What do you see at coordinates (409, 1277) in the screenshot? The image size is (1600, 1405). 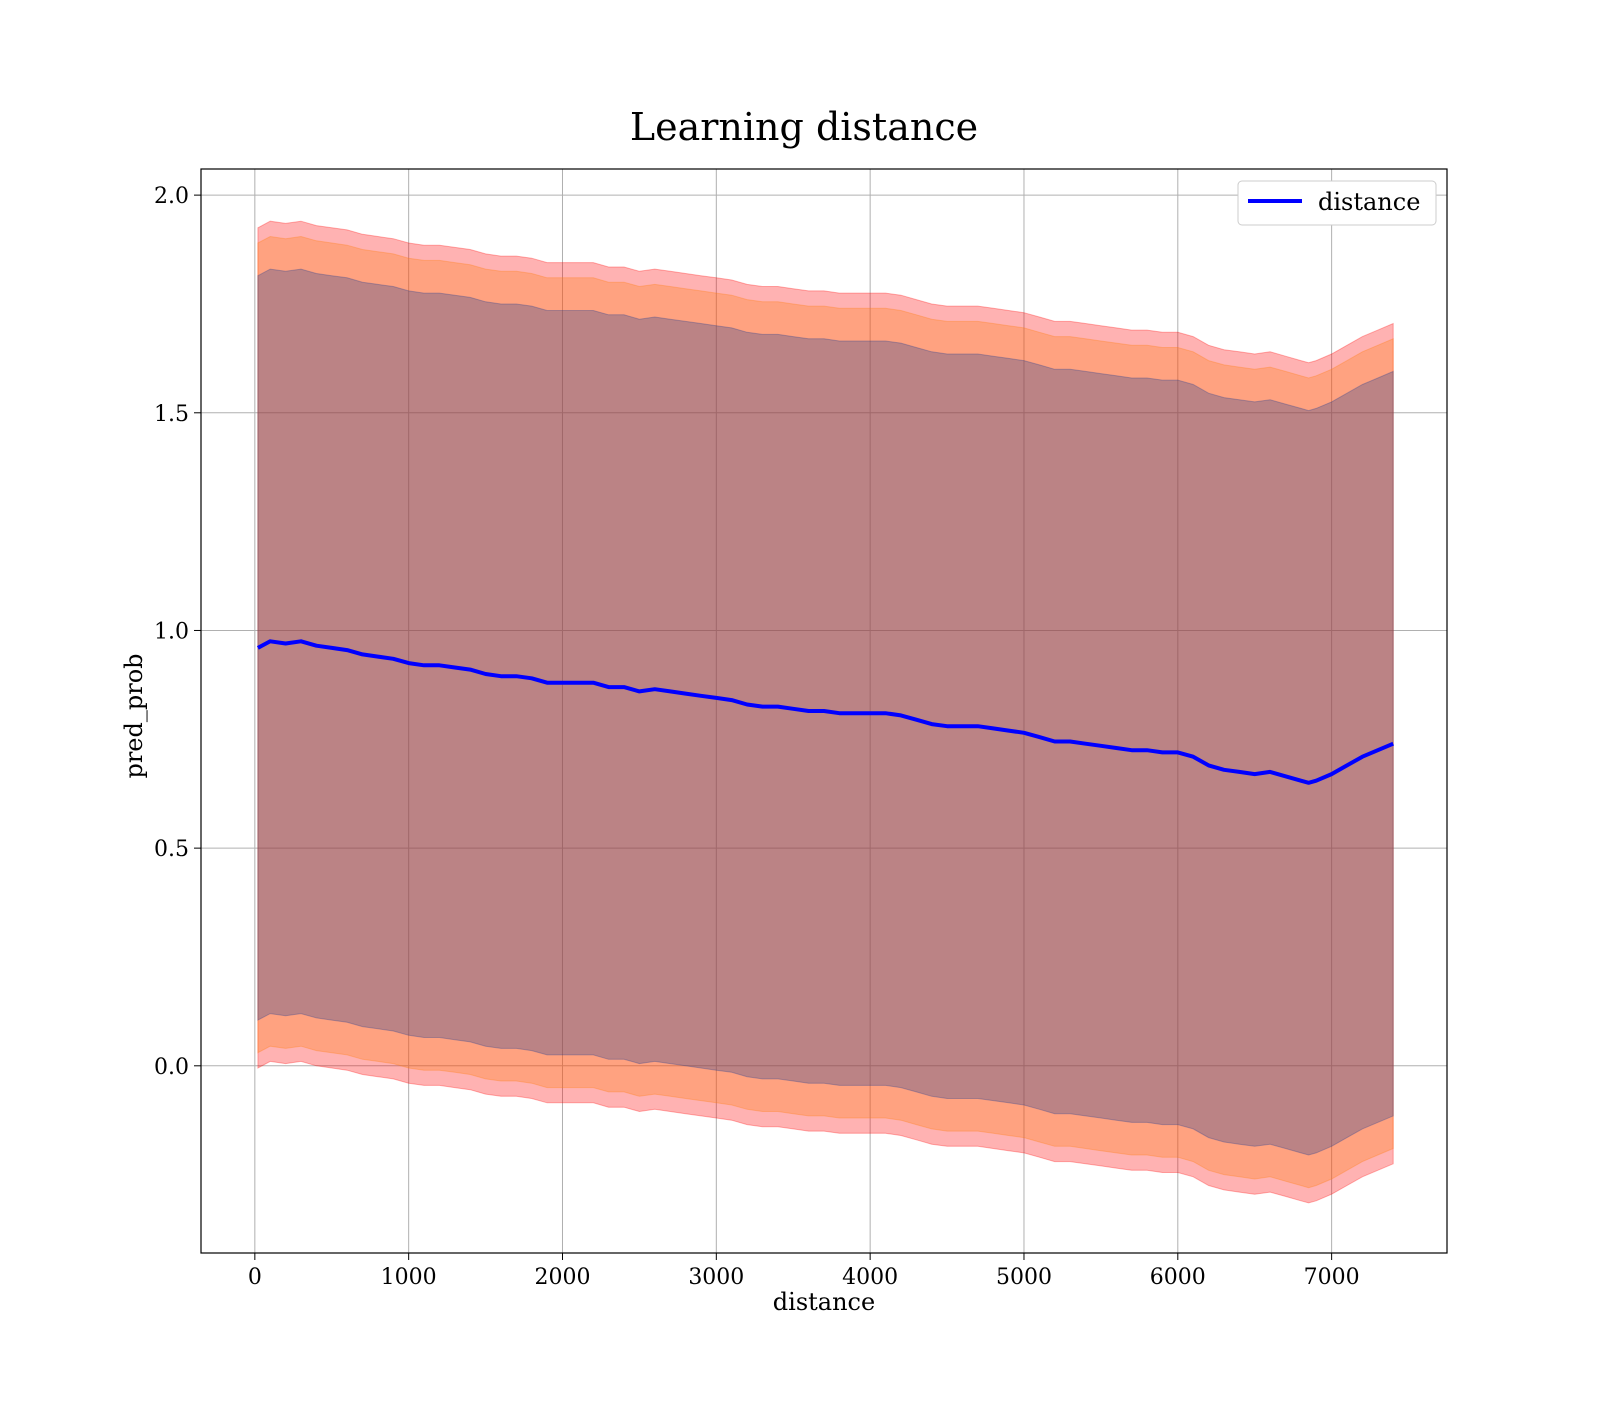 I see `x-tick-label: 1000` at bounding box center [409, 1277].